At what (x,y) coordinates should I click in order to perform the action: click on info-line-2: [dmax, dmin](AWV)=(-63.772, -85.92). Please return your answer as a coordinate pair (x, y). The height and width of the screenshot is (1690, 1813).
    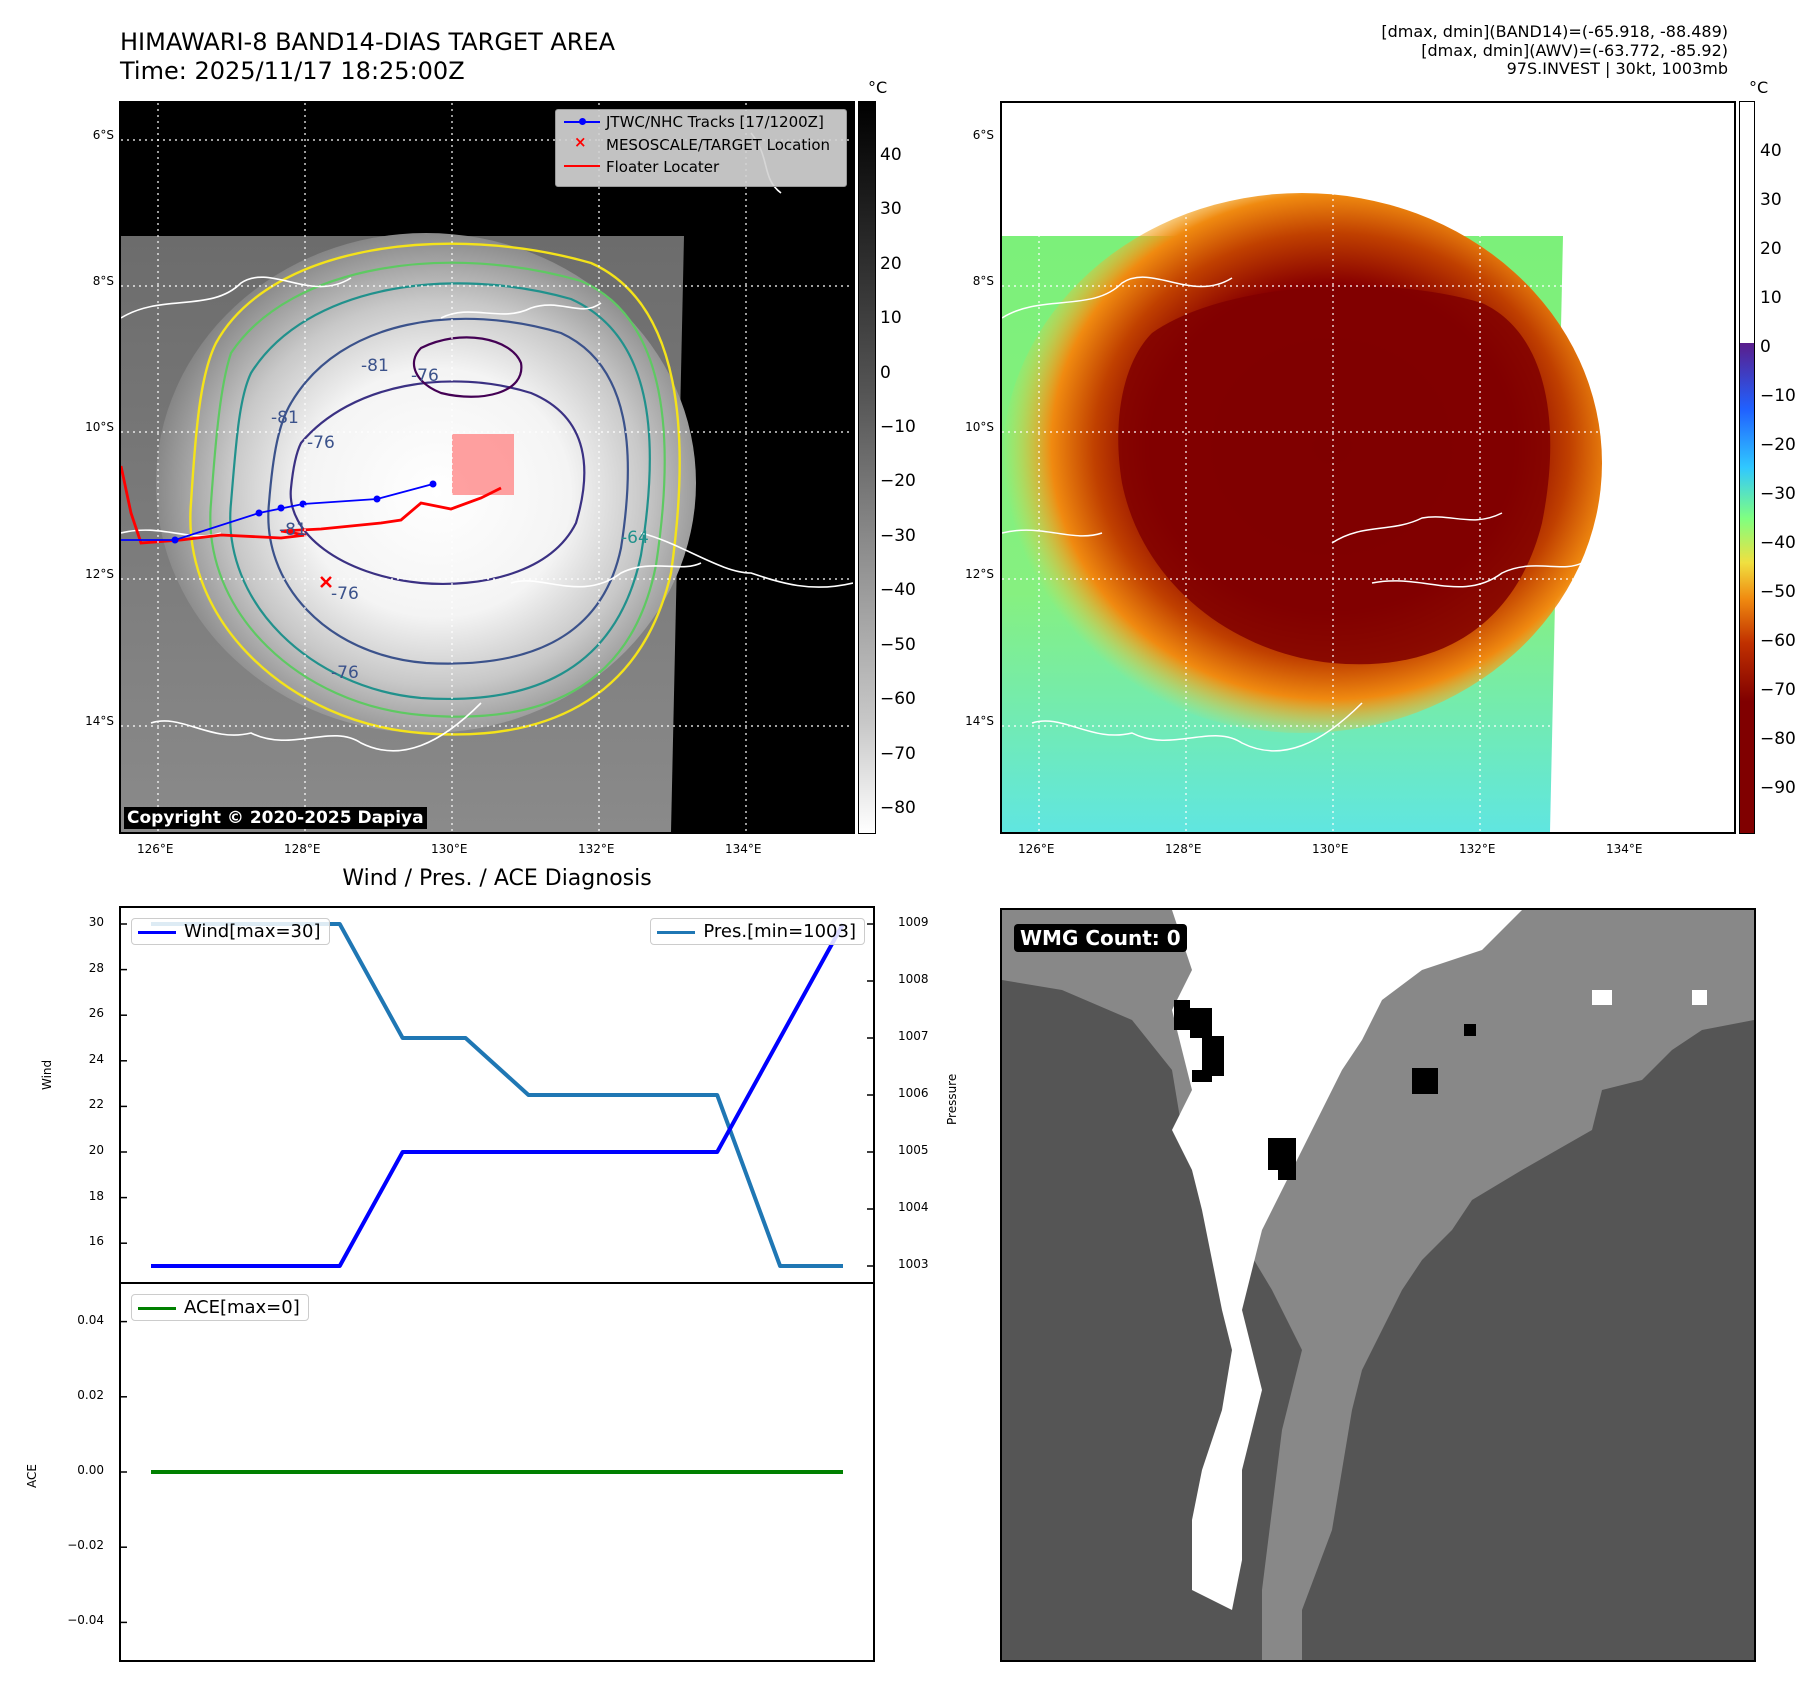
    Looking at the image, I should click on (1574, 50).